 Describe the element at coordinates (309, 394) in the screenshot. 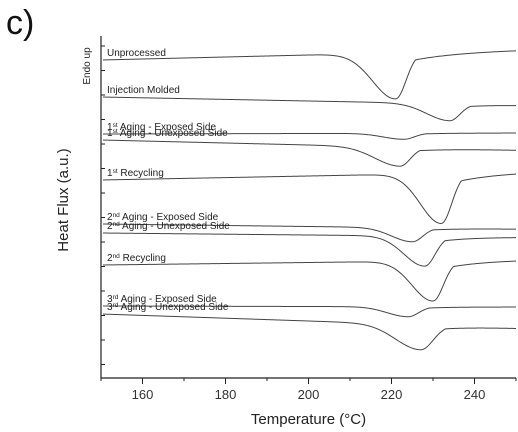

I see `x-tick-label: 200` at that location.